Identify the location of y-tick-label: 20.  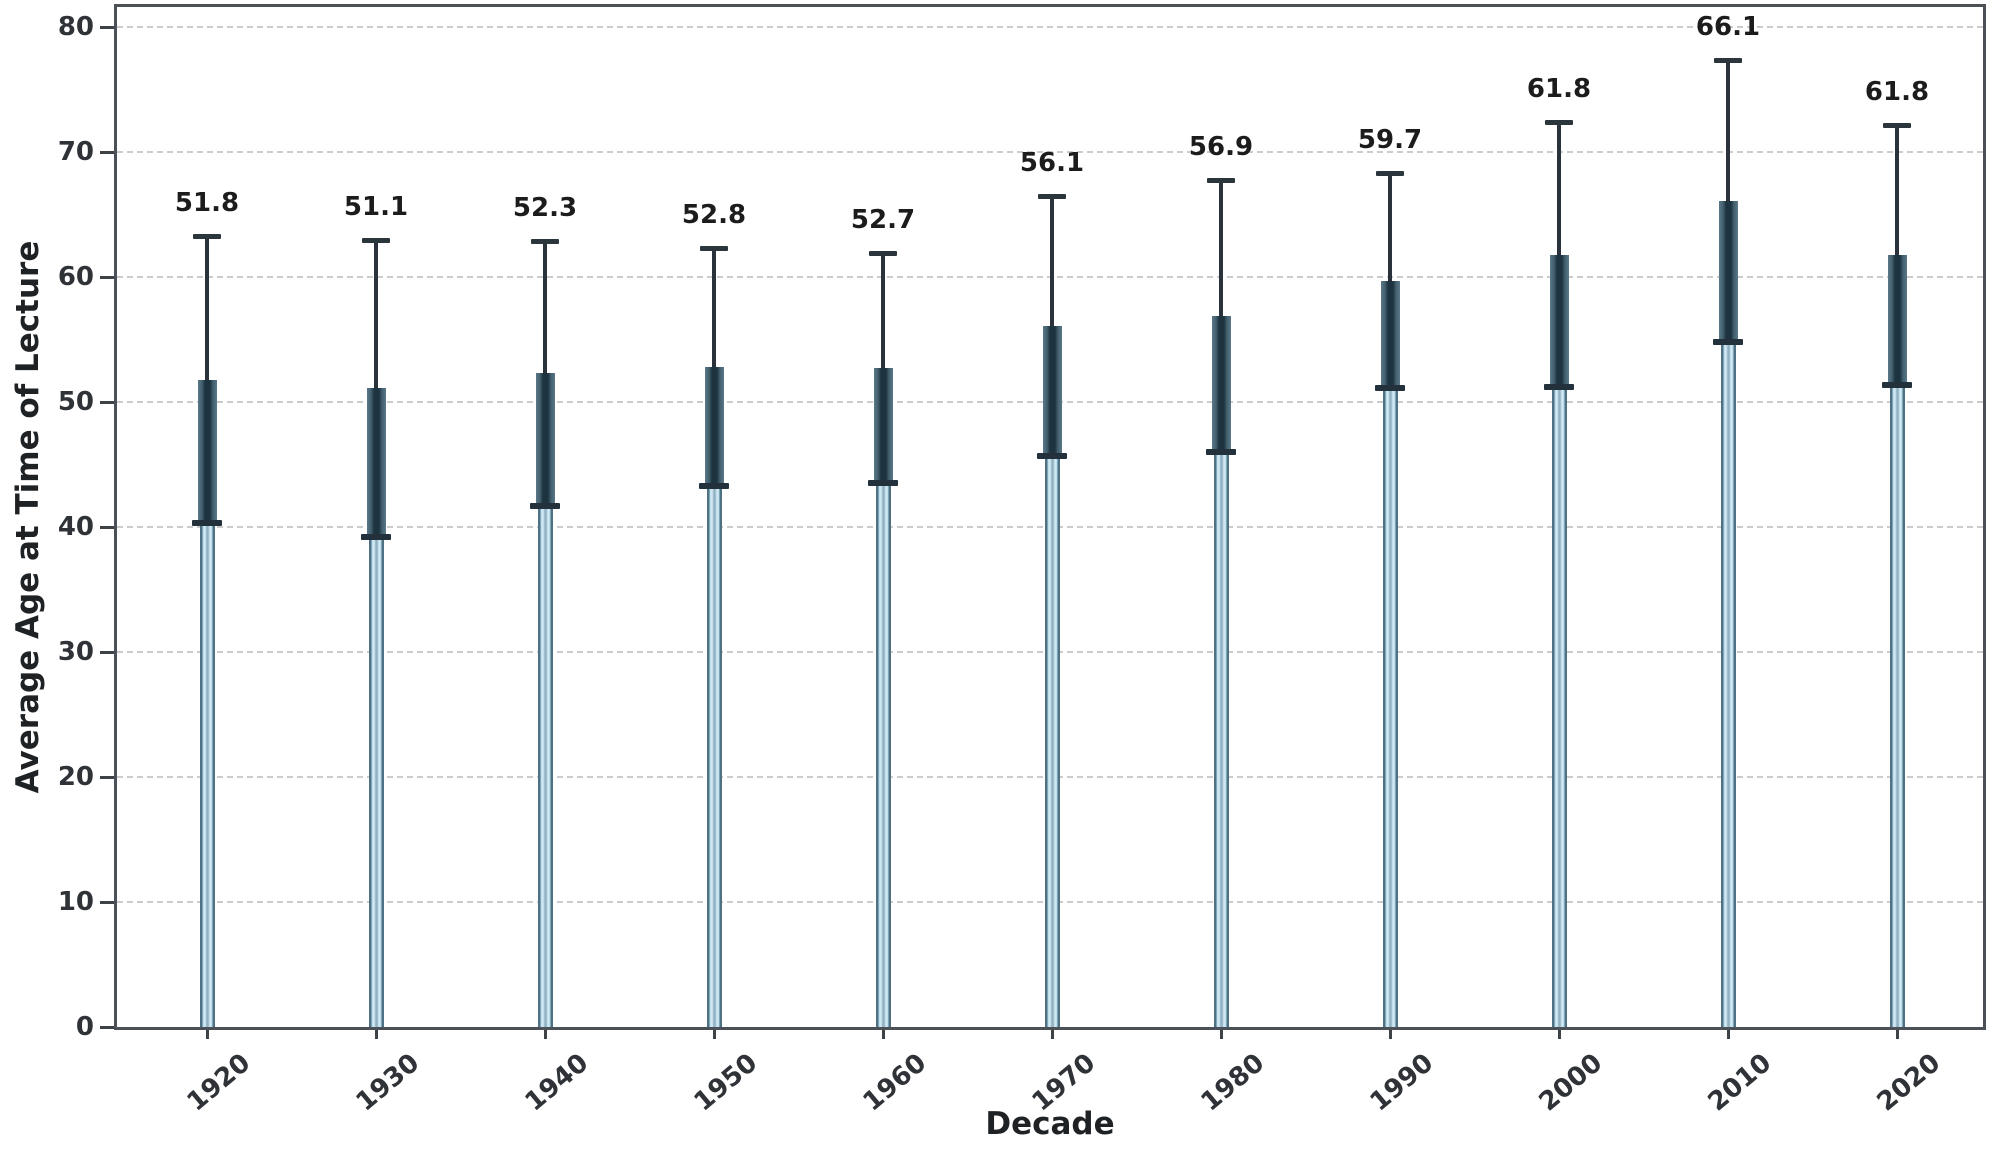
(75, 777).